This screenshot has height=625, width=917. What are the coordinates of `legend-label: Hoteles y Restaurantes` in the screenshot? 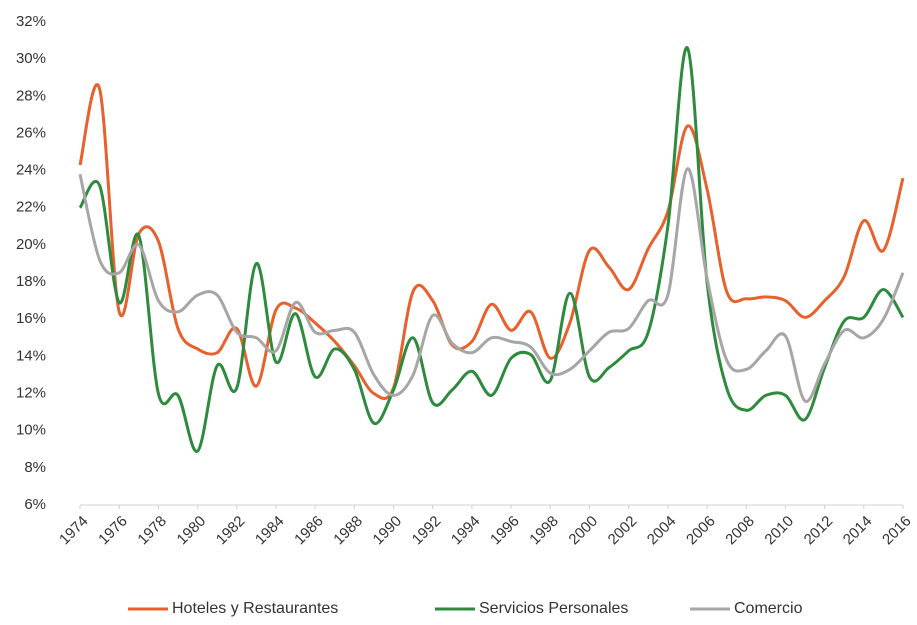 It's located at (255, 608).